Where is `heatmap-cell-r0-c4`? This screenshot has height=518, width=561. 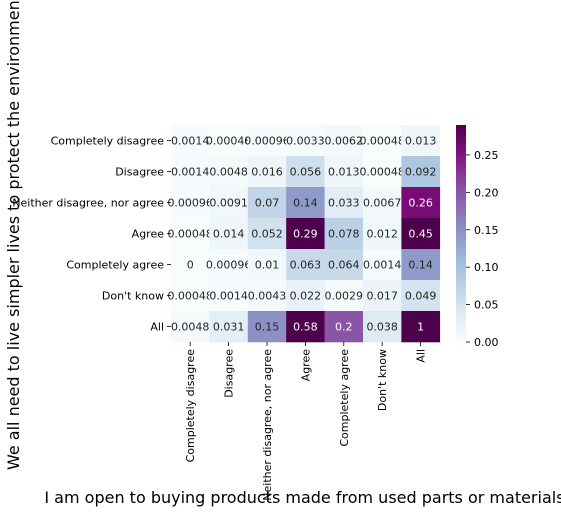 heatmap-cell-r0-c4 is located at coordinates (344, 141).